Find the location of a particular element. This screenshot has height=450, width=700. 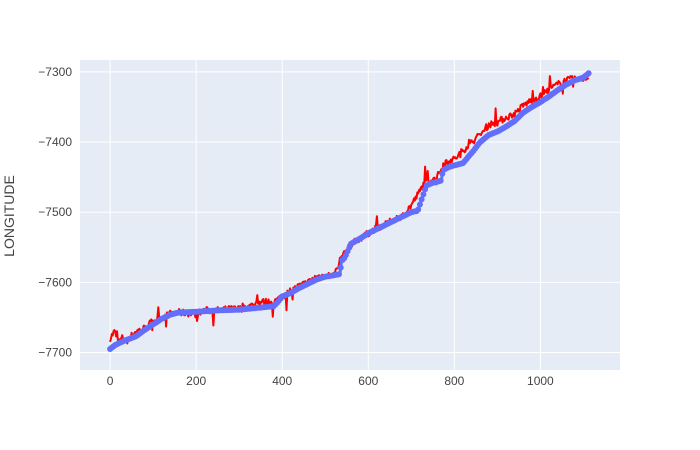

y-tick-label: −7400 is located at coordinates (55, 142).